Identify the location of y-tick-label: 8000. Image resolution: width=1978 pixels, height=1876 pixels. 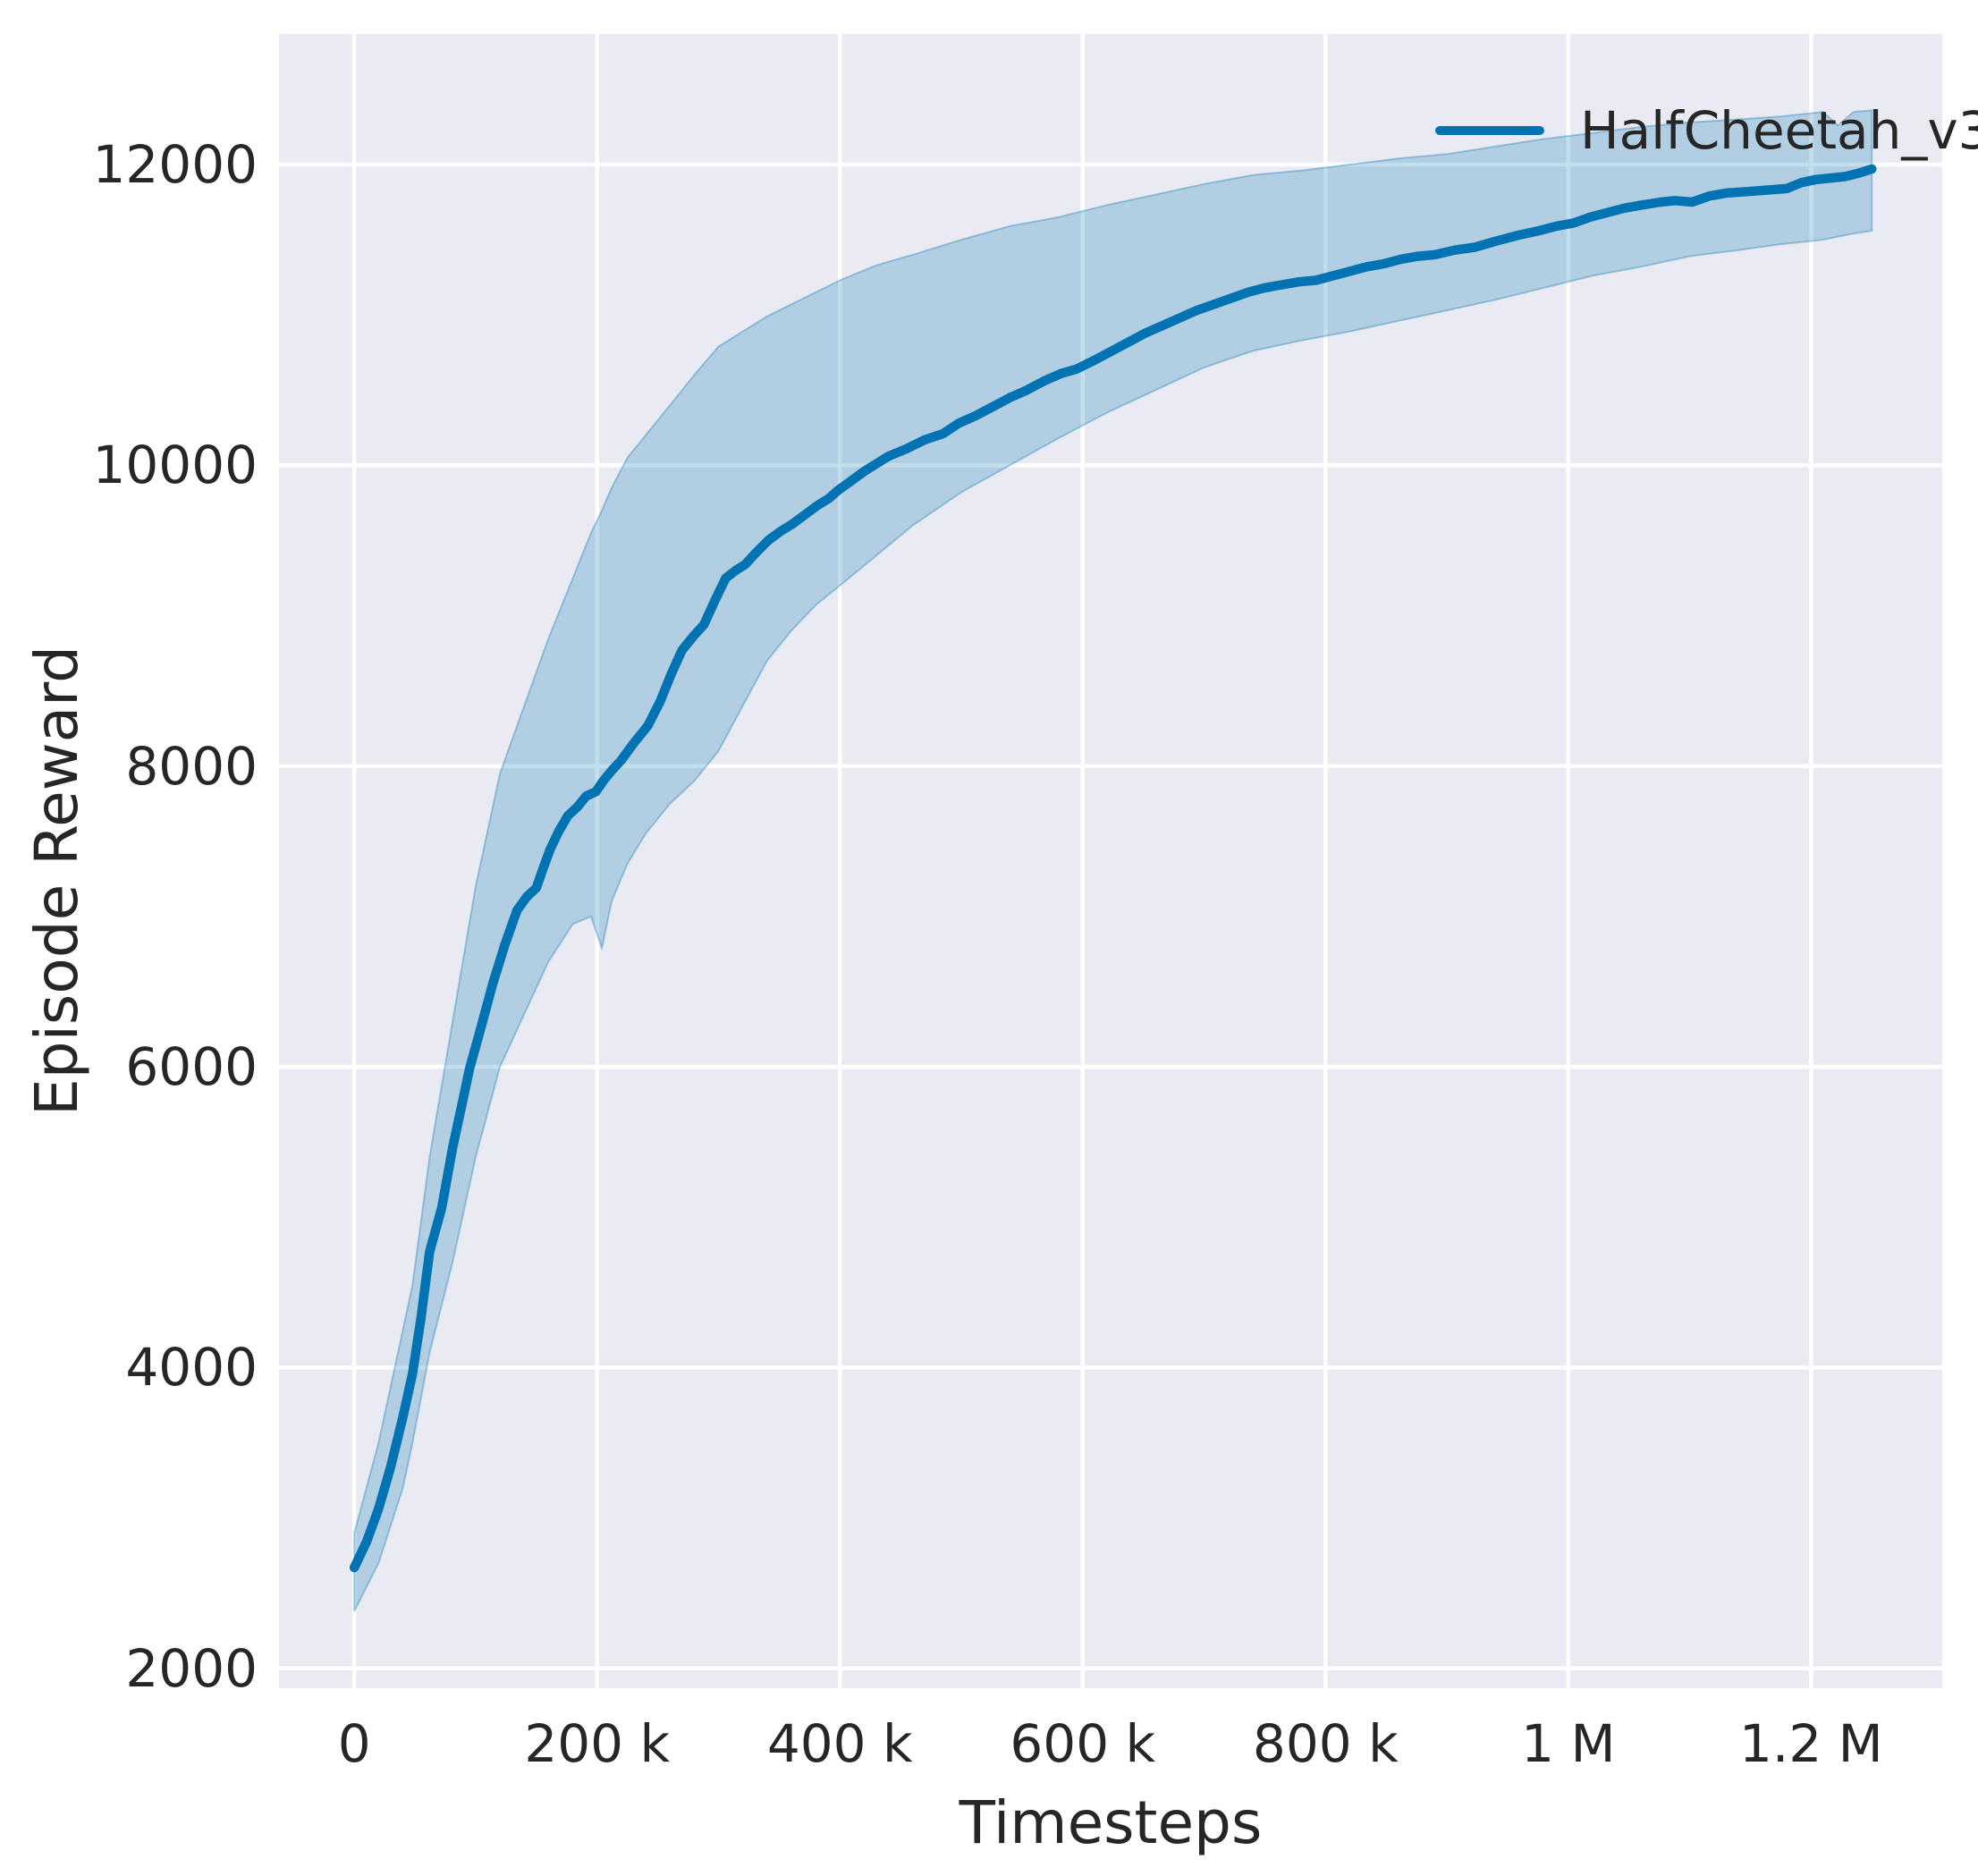
(191, 766).